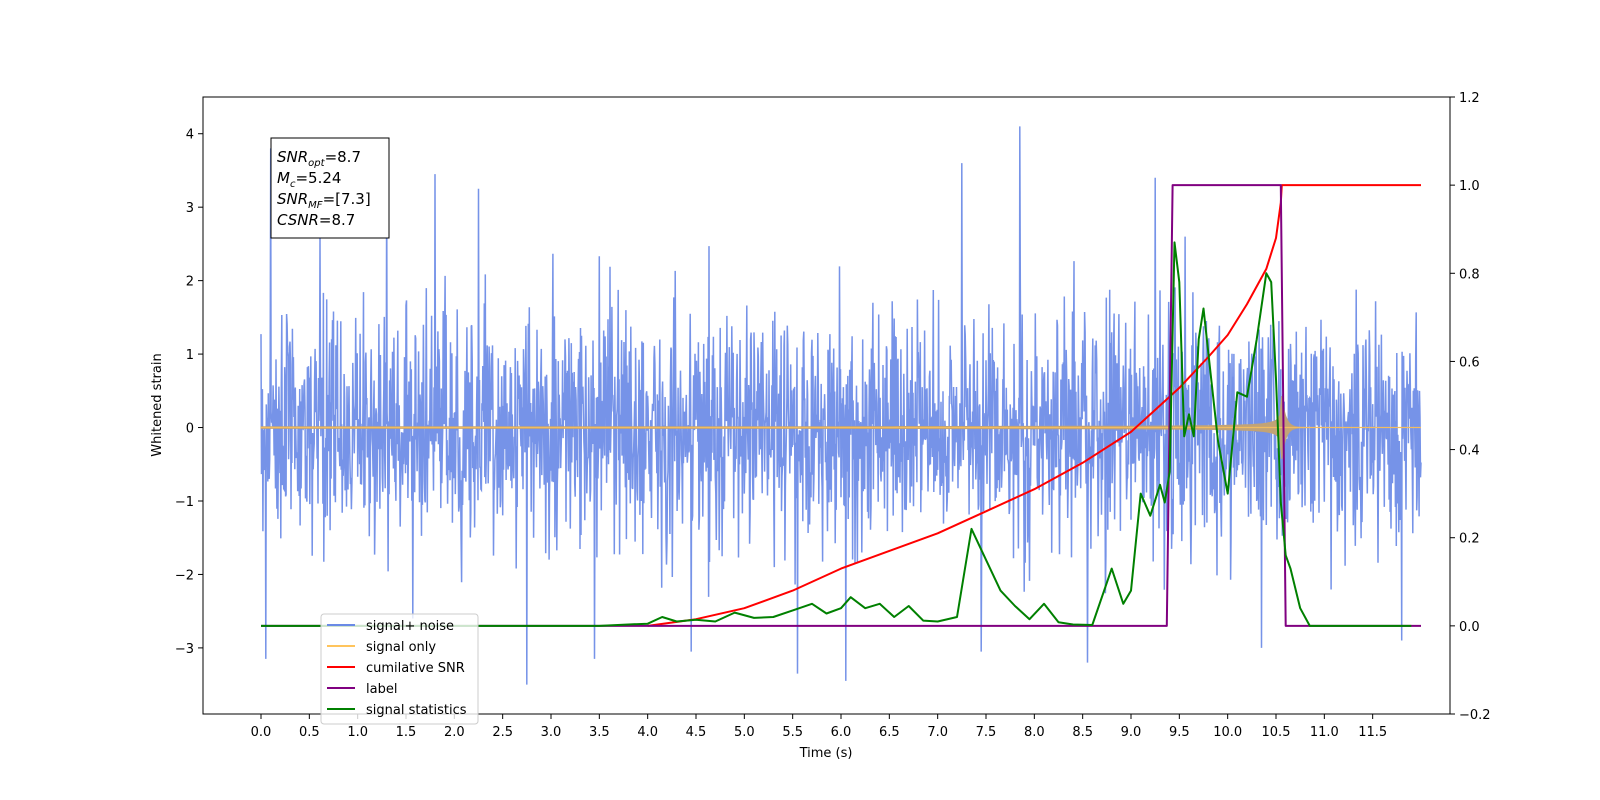  Describe the element at coordinates (1469, 186) in the screenshot. I see `y-right-tick-label: 1.0` at that location.